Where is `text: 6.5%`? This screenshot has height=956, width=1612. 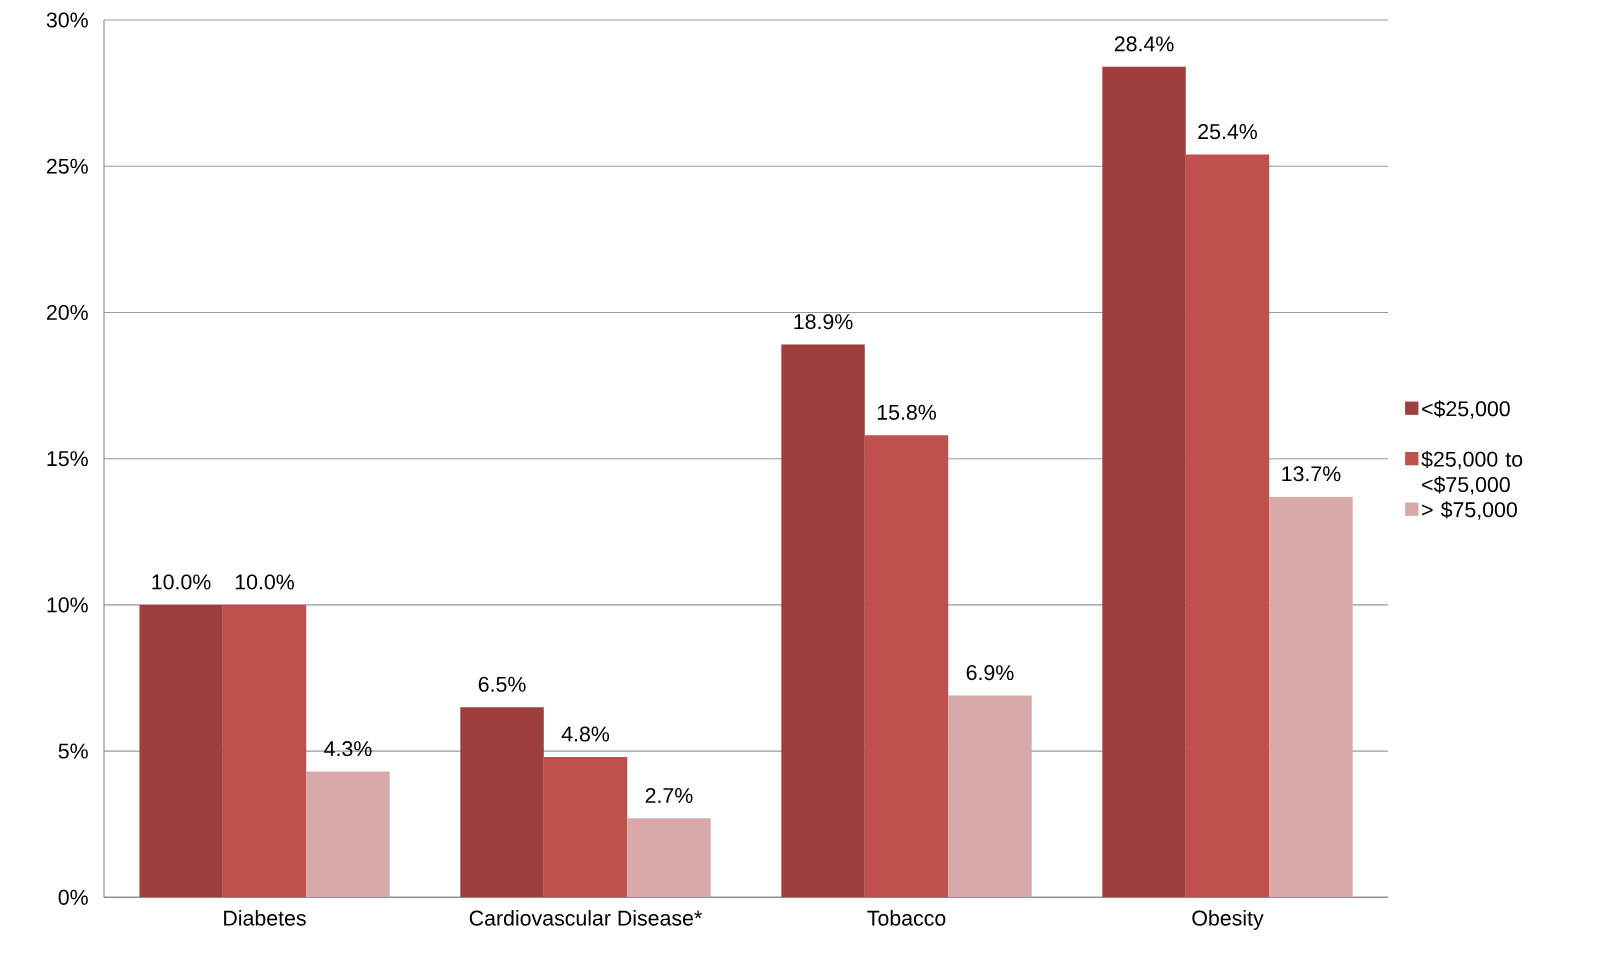
text: 6.5% is located at coordinates (502, 684).